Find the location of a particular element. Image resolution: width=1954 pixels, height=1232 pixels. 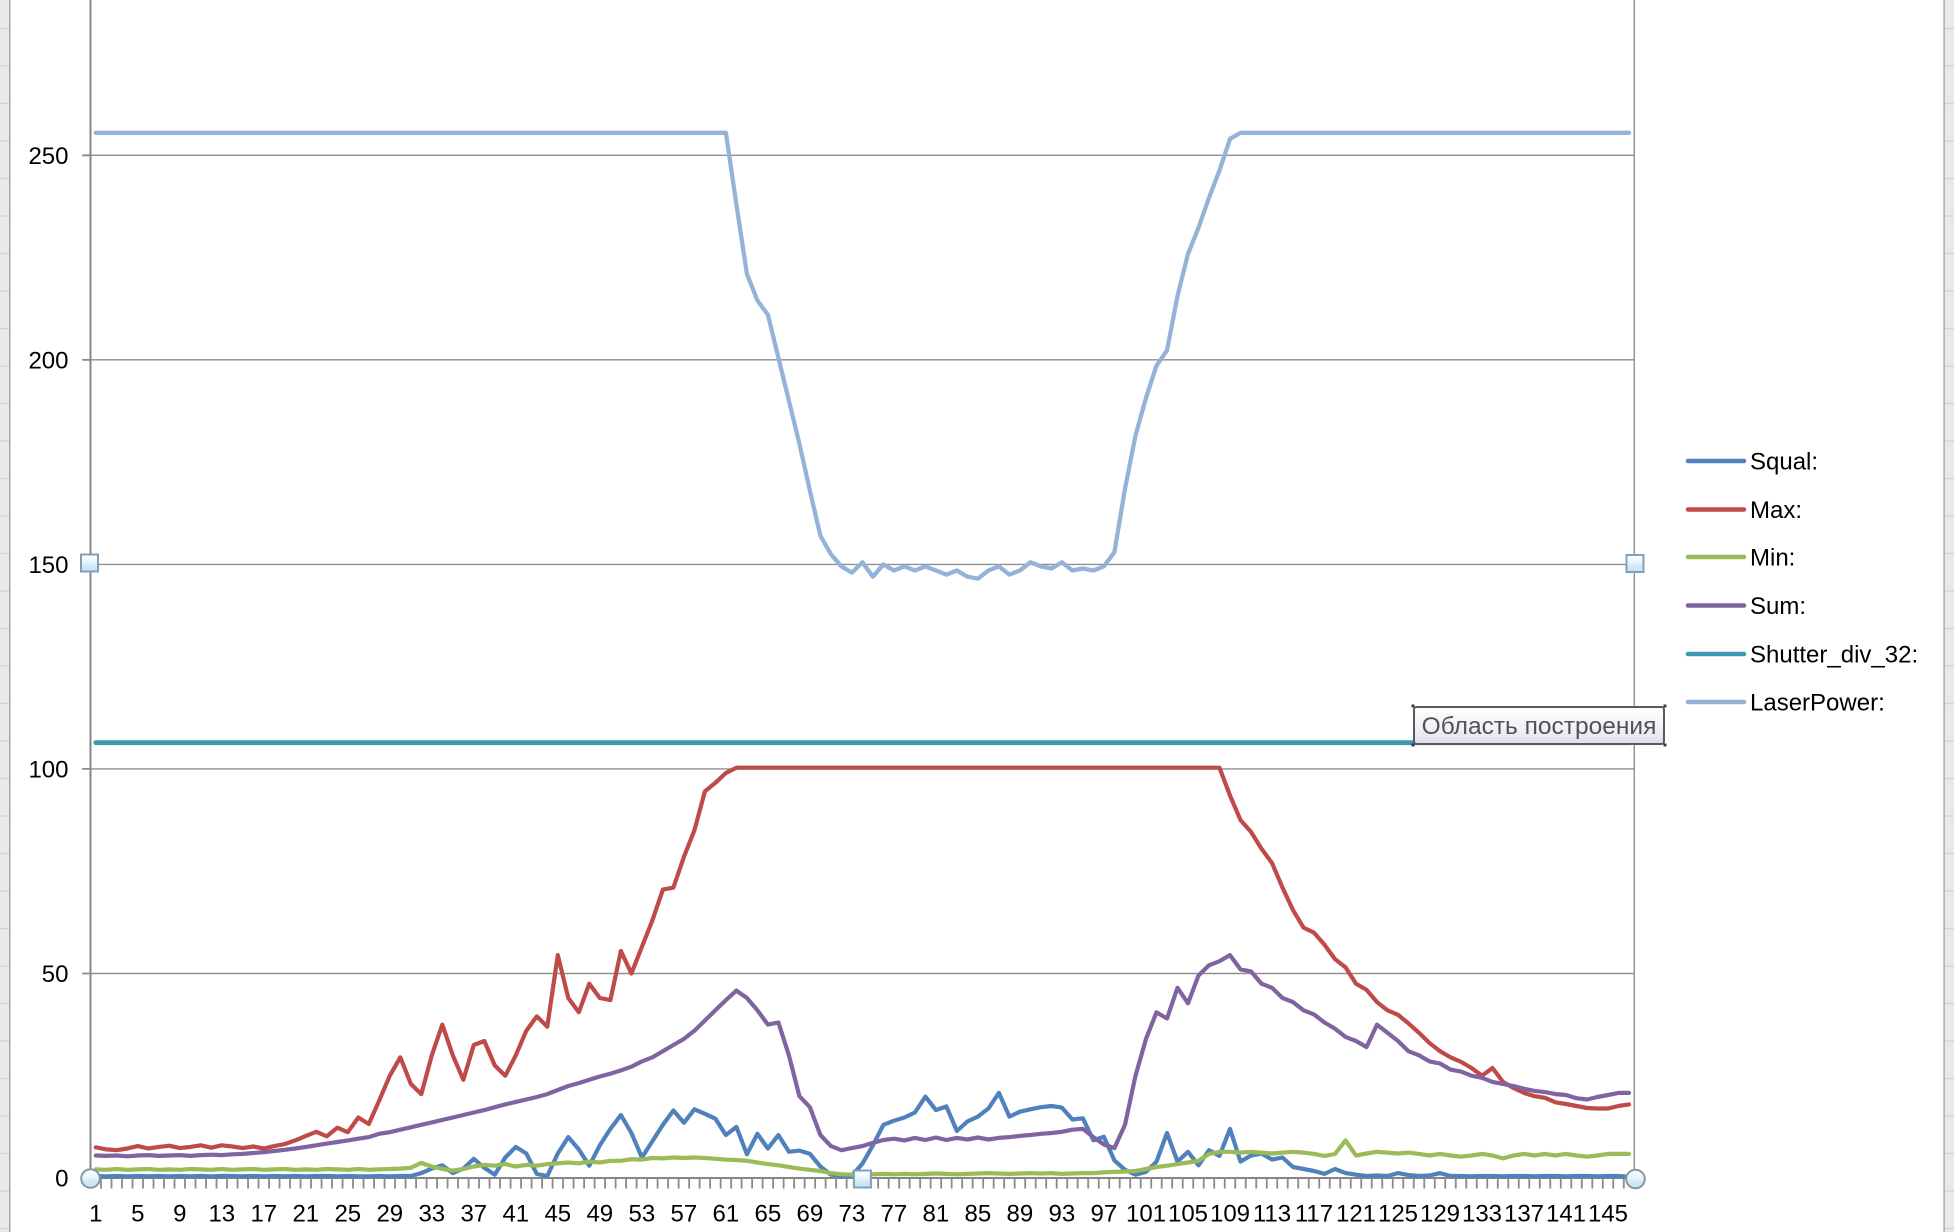

svg-text: 13 is located at coordinates (221, 1214).